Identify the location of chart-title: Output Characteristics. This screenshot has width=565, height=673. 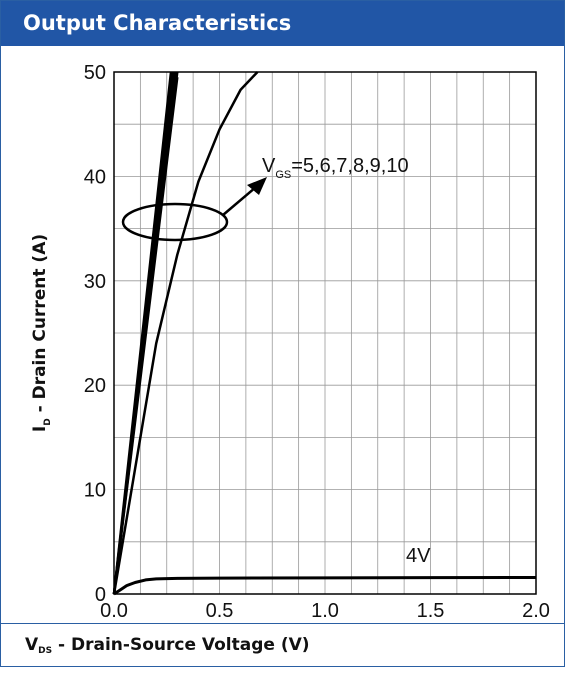
(282, 23).